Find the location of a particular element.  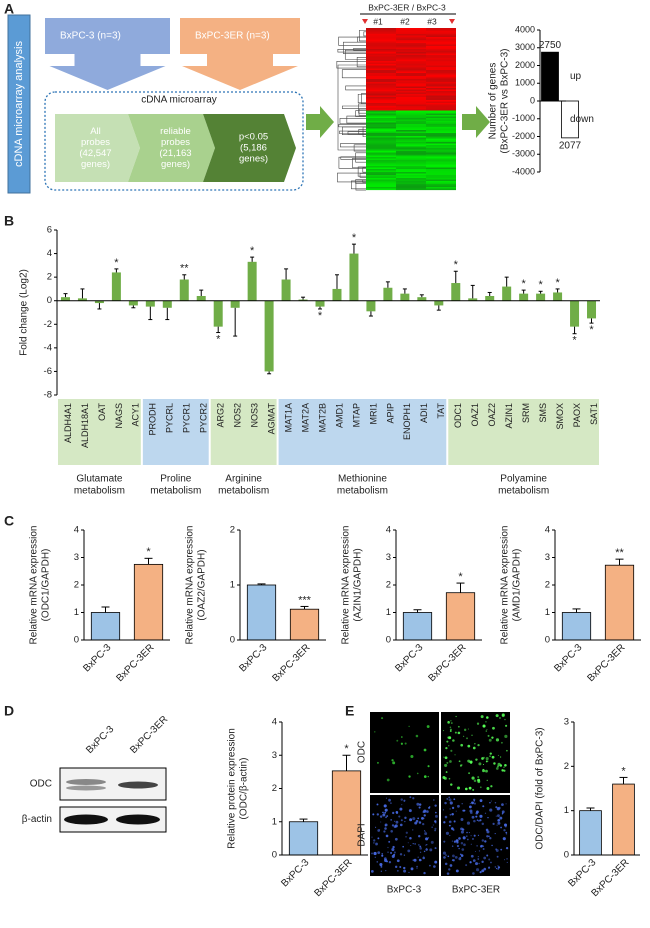

x-tick-label: MRI1 is located at coordinates (373, 414).